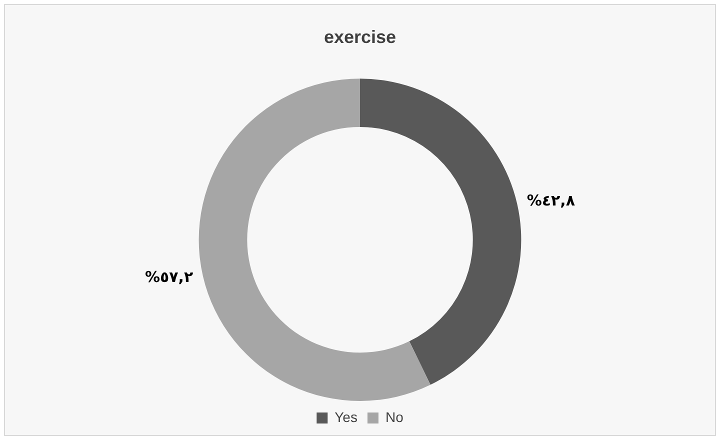 The width and height of the screenshot is (720, 441). What do you see at coordinates (346, 416) in the screenshot?
I see `legend-label: Yes` at bounding box center [346, 416].